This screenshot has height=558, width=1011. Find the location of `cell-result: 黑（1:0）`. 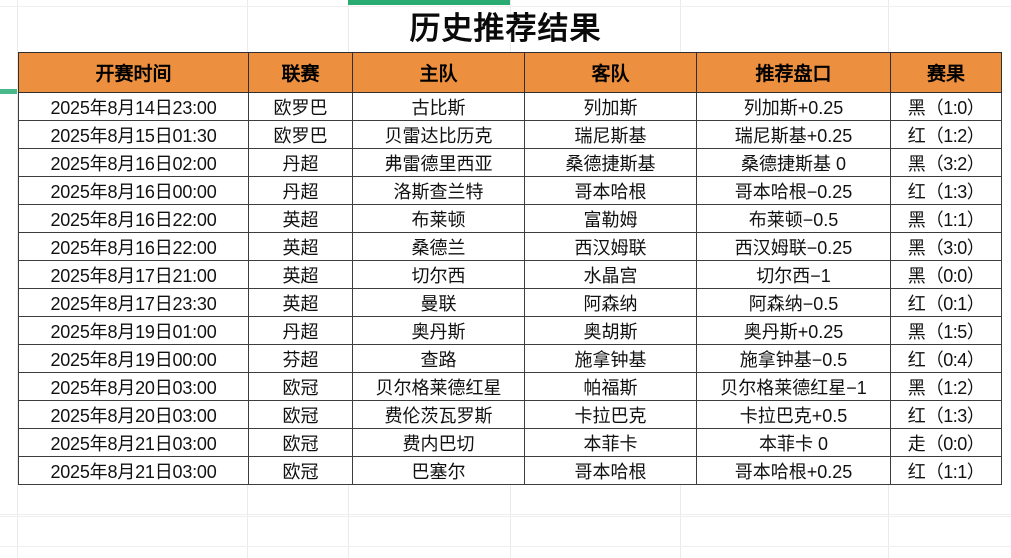

cell-result: 黑（1:0） is located at coordinates (946, 106).